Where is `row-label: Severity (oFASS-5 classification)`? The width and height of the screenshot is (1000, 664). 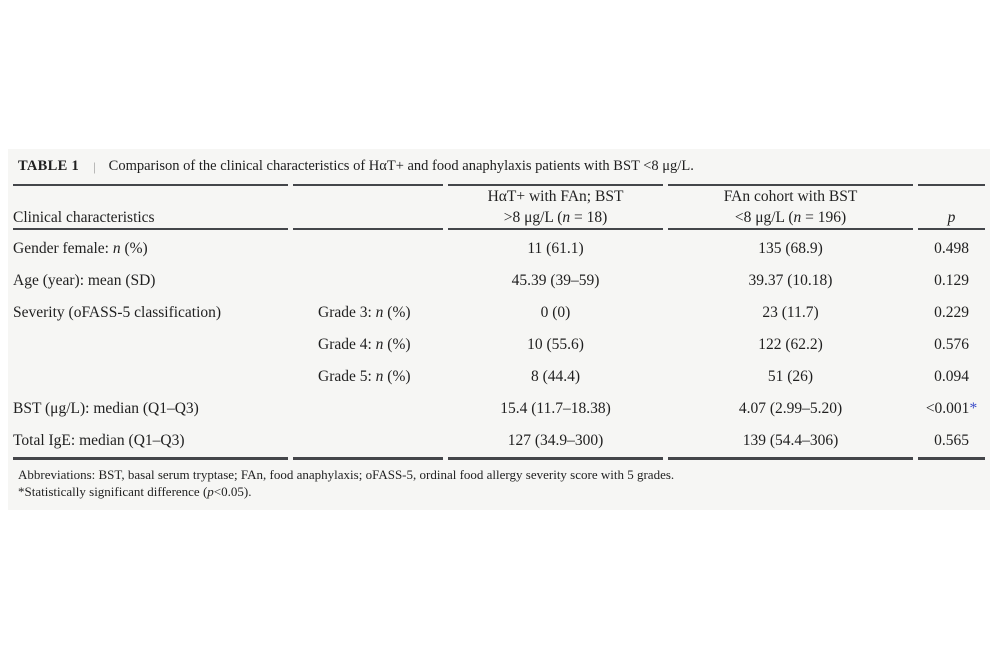 row-label: Severity (oFASS-5 classification) is located at coordinates (117, 312).